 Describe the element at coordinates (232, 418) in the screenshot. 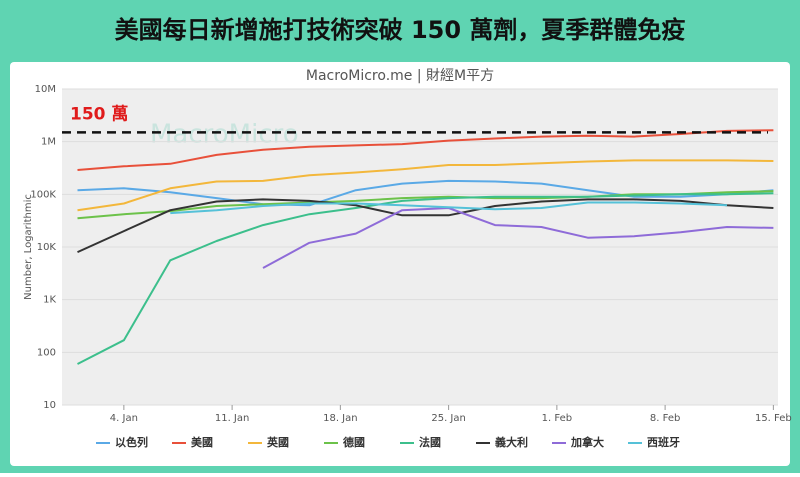

I see `x-tick-label: 11. Jan` at that location.